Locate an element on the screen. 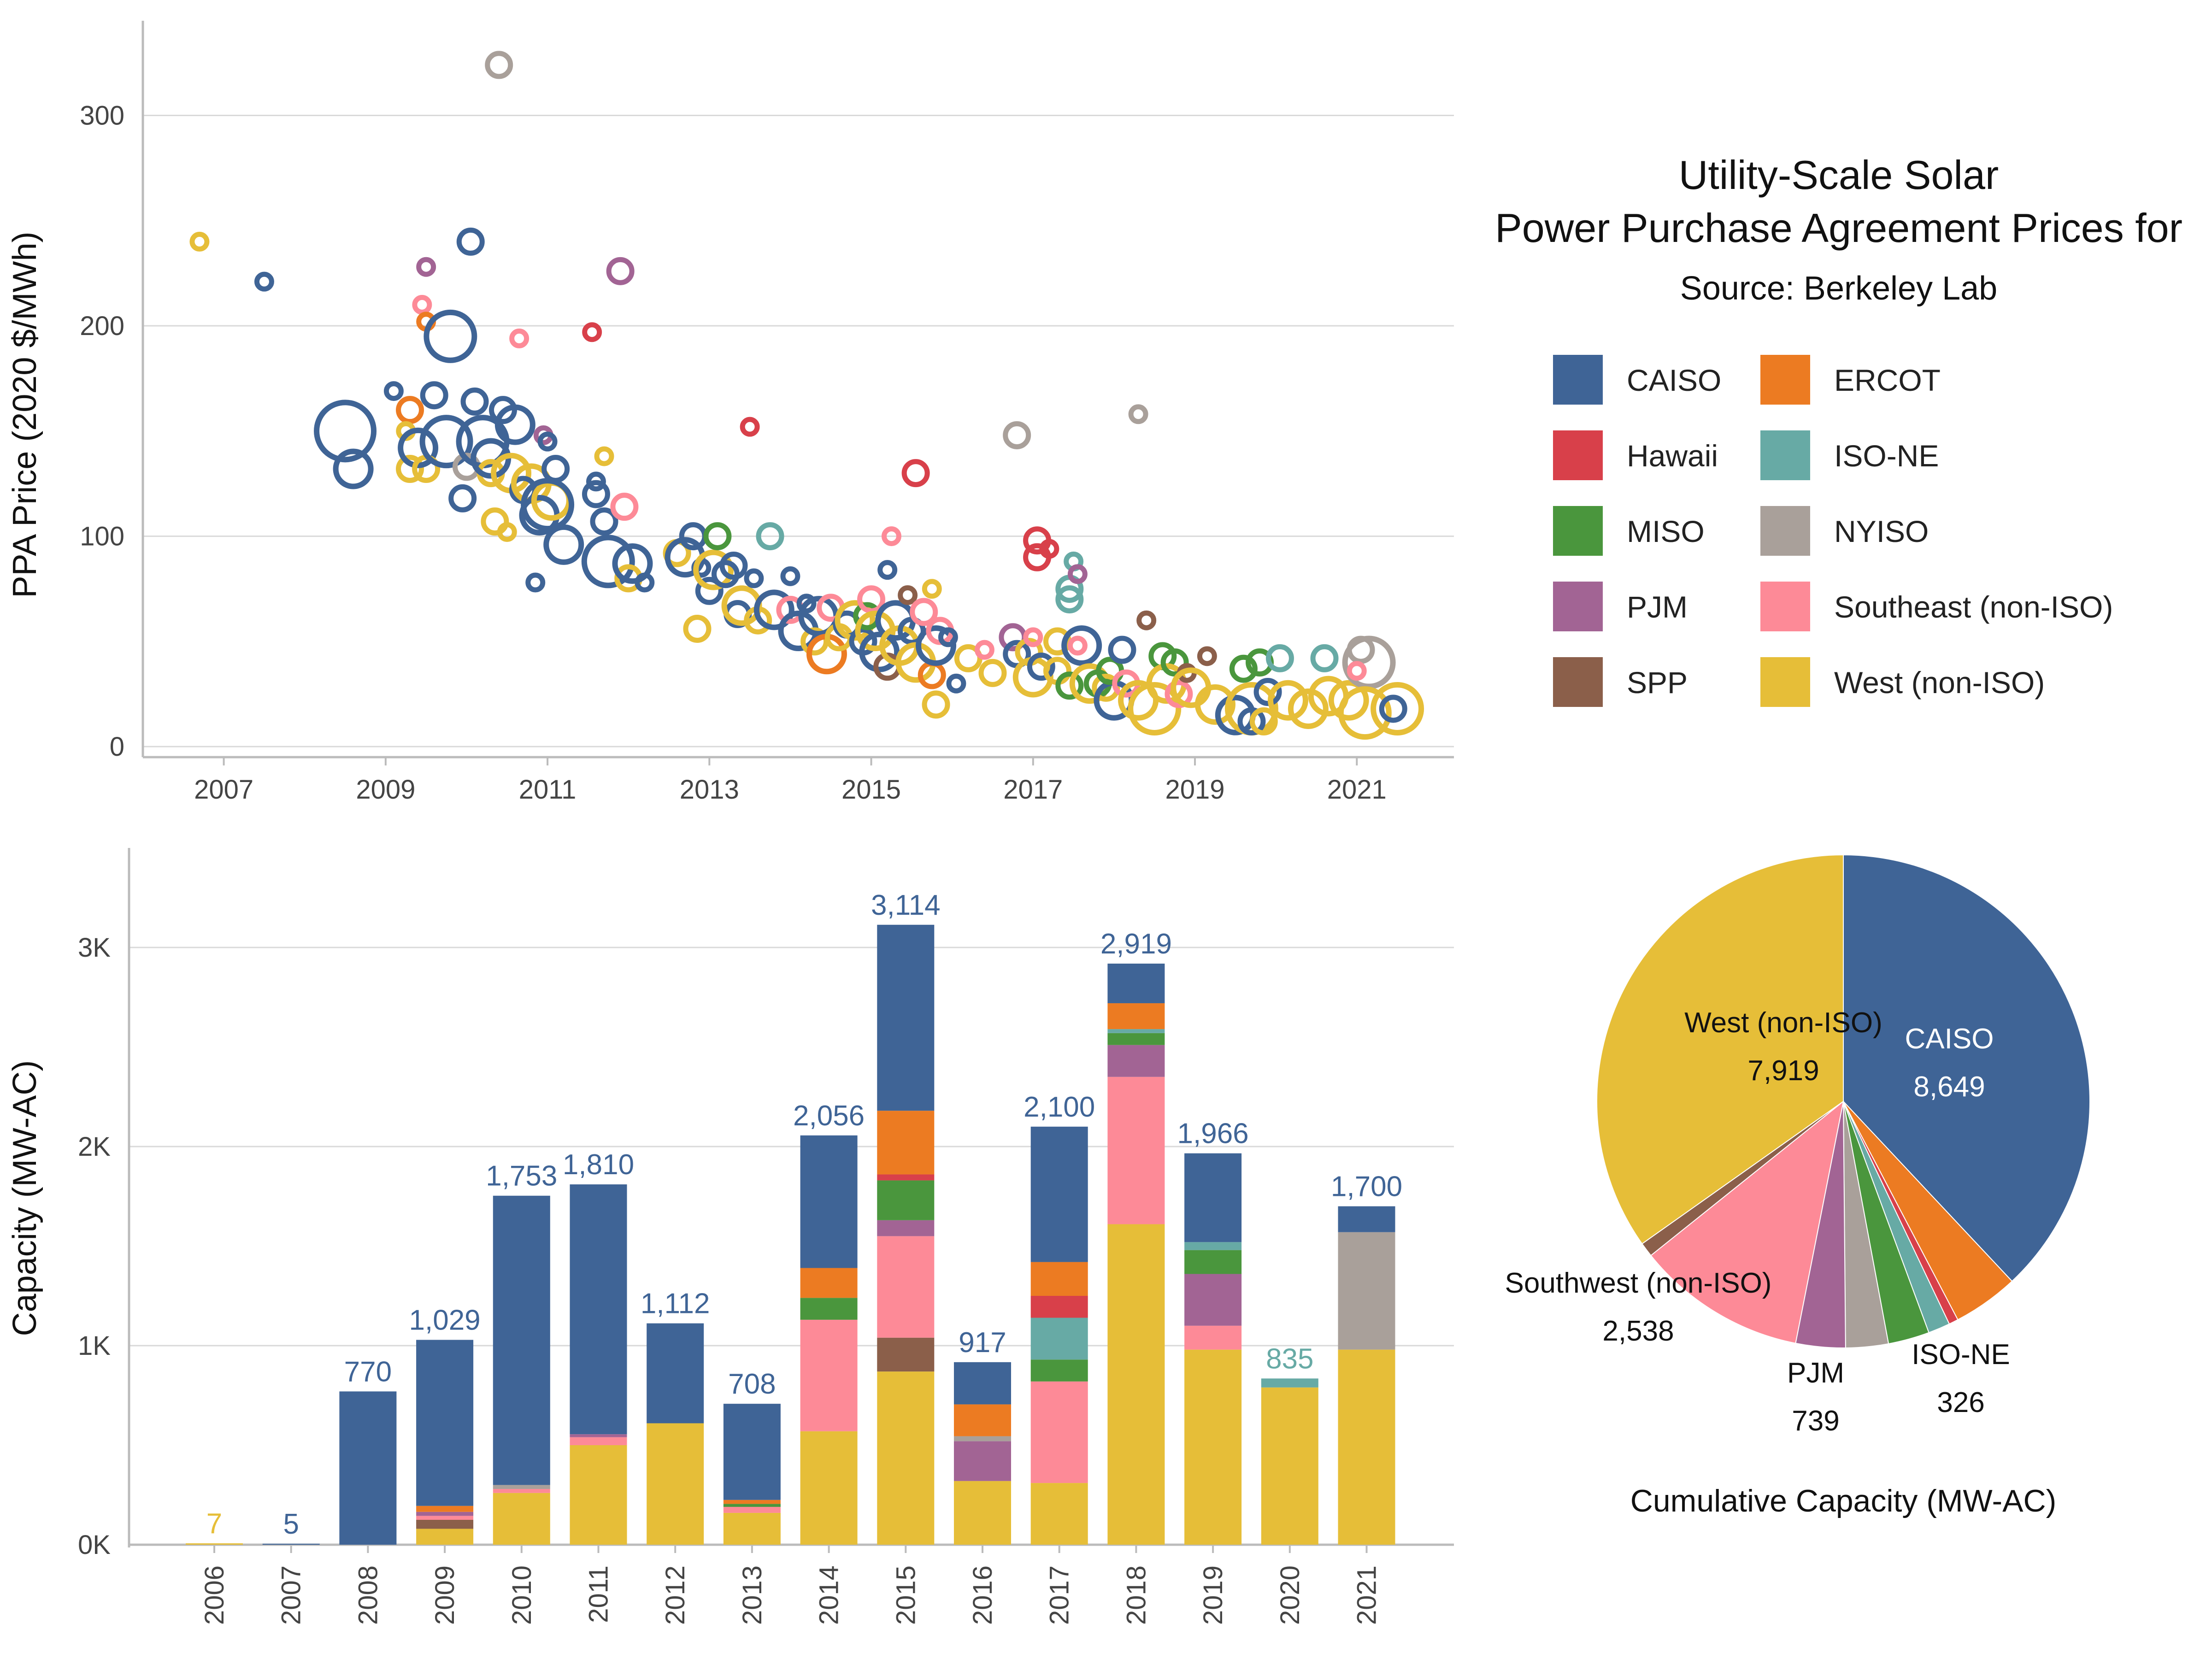 The width and height of the screenshot is (2212, 1659). pie-label-value-pjm: 739 is located at coordinates (1815, 1421).